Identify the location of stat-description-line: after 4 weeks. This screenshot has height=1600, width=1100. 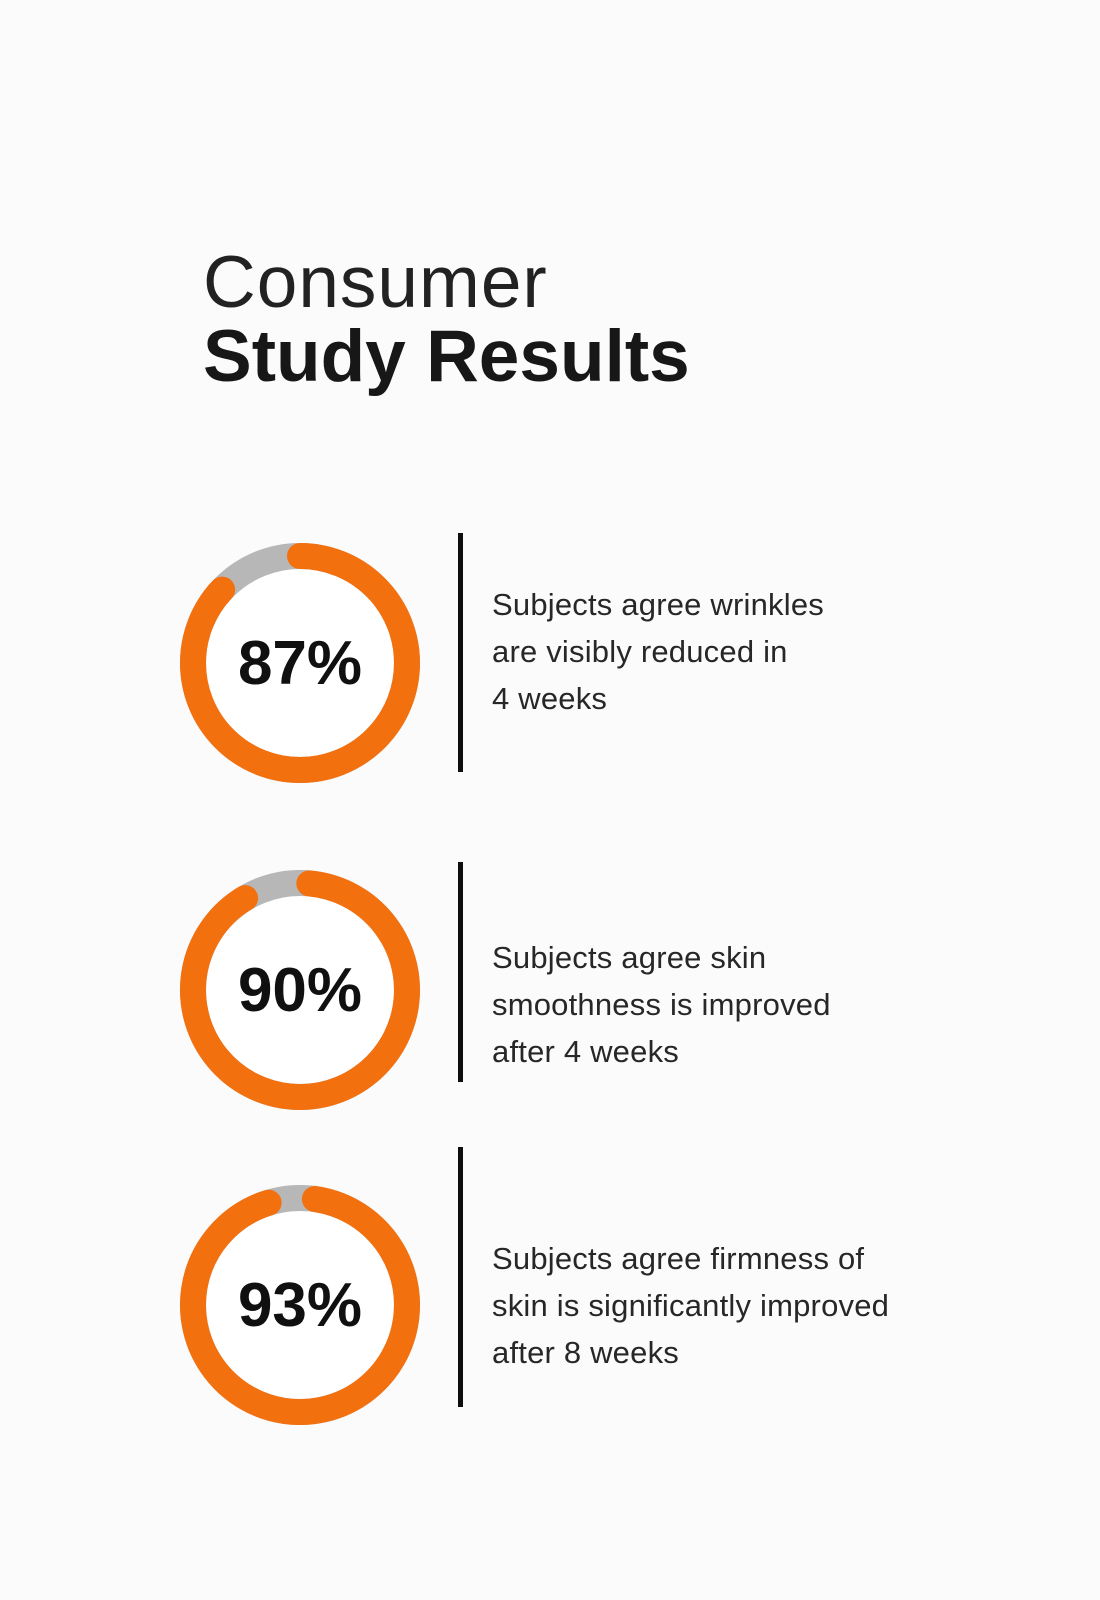
(585, 1051).